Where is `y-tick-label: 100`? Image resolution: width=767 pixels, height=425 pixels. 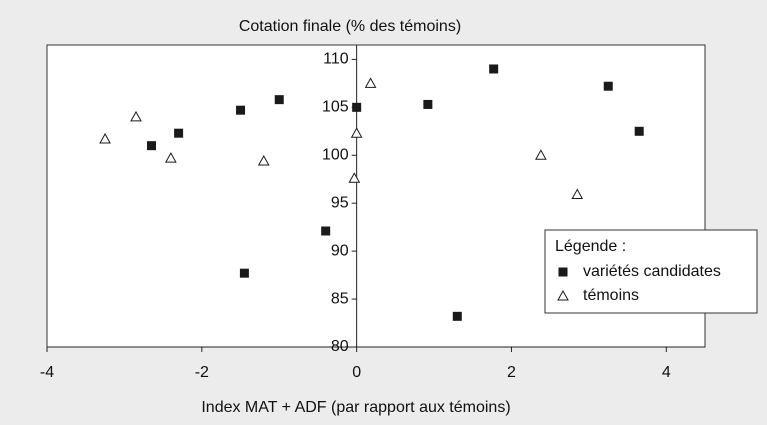 y-tick-label: 100 is located at coordinates (335, 154).